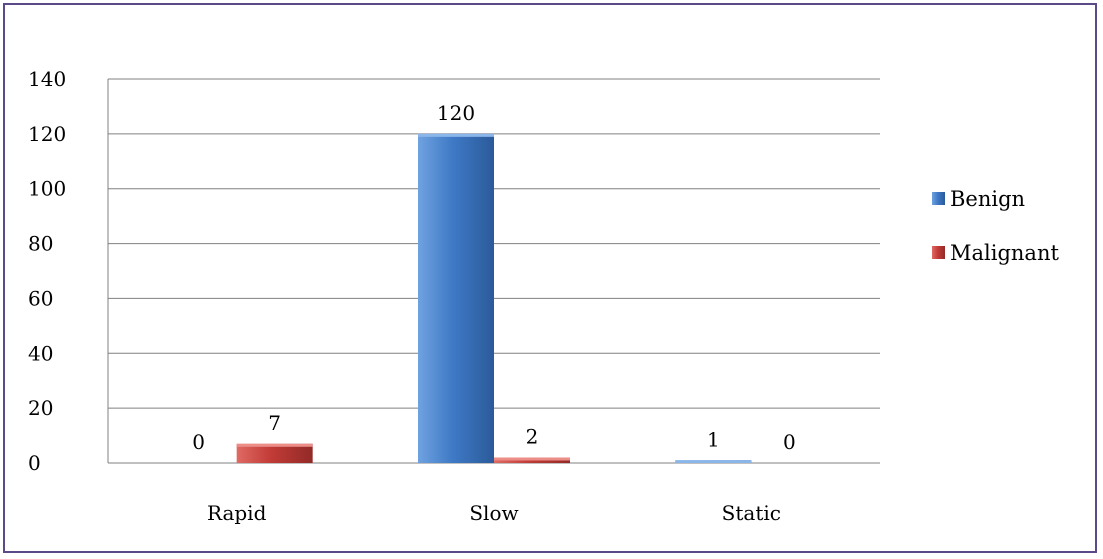 The image size is (1103, 559). Describe the element at coordinates (938, 198) in the screenshot. I see `legend-swatch-benign` at that location.